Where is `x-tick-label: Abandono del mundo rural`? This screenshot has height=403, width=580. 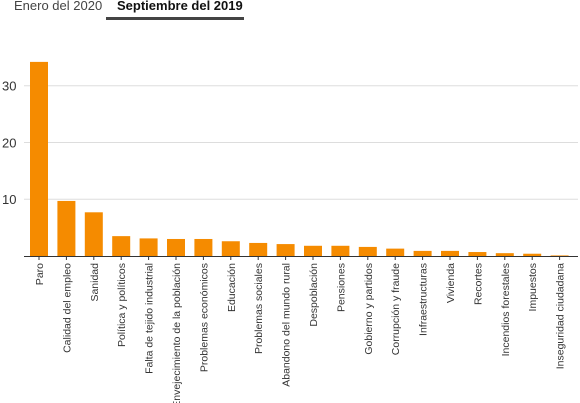 x-tick-label: Abandono del mundo rural is located at coordinates (287, 325).